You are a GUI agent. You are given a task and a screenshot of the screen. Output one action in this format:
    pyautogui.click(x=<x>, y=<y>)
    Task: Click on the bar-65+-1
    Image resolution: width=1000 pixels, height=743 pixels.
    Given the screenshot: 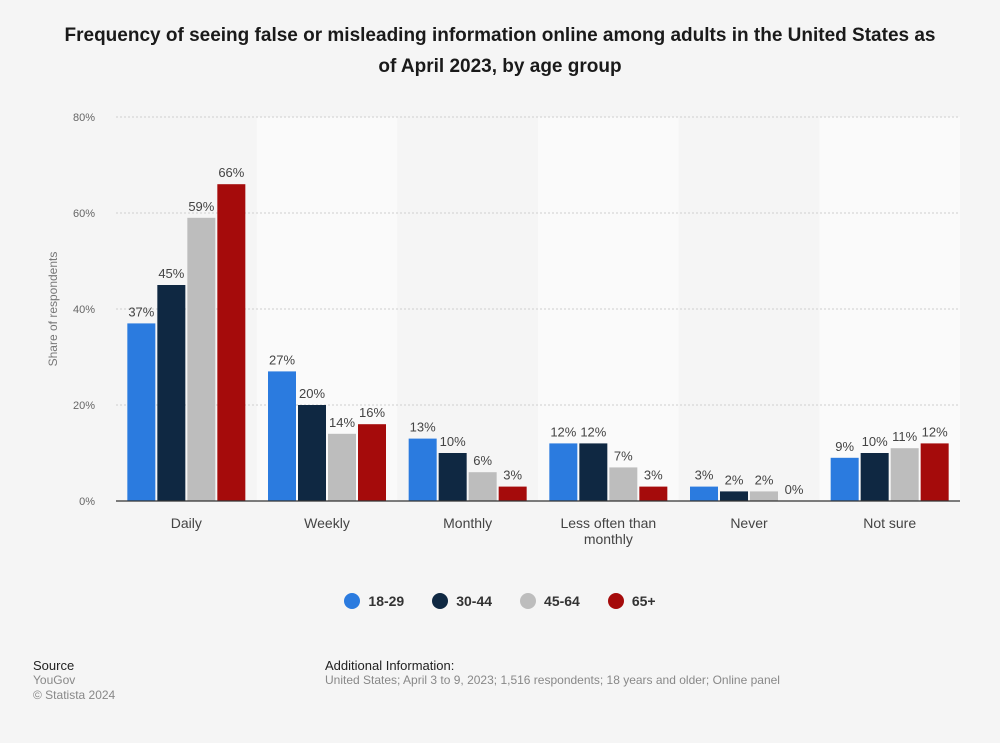 What is the action you would take?
    pyautogui.click(x=372, y=462)
    